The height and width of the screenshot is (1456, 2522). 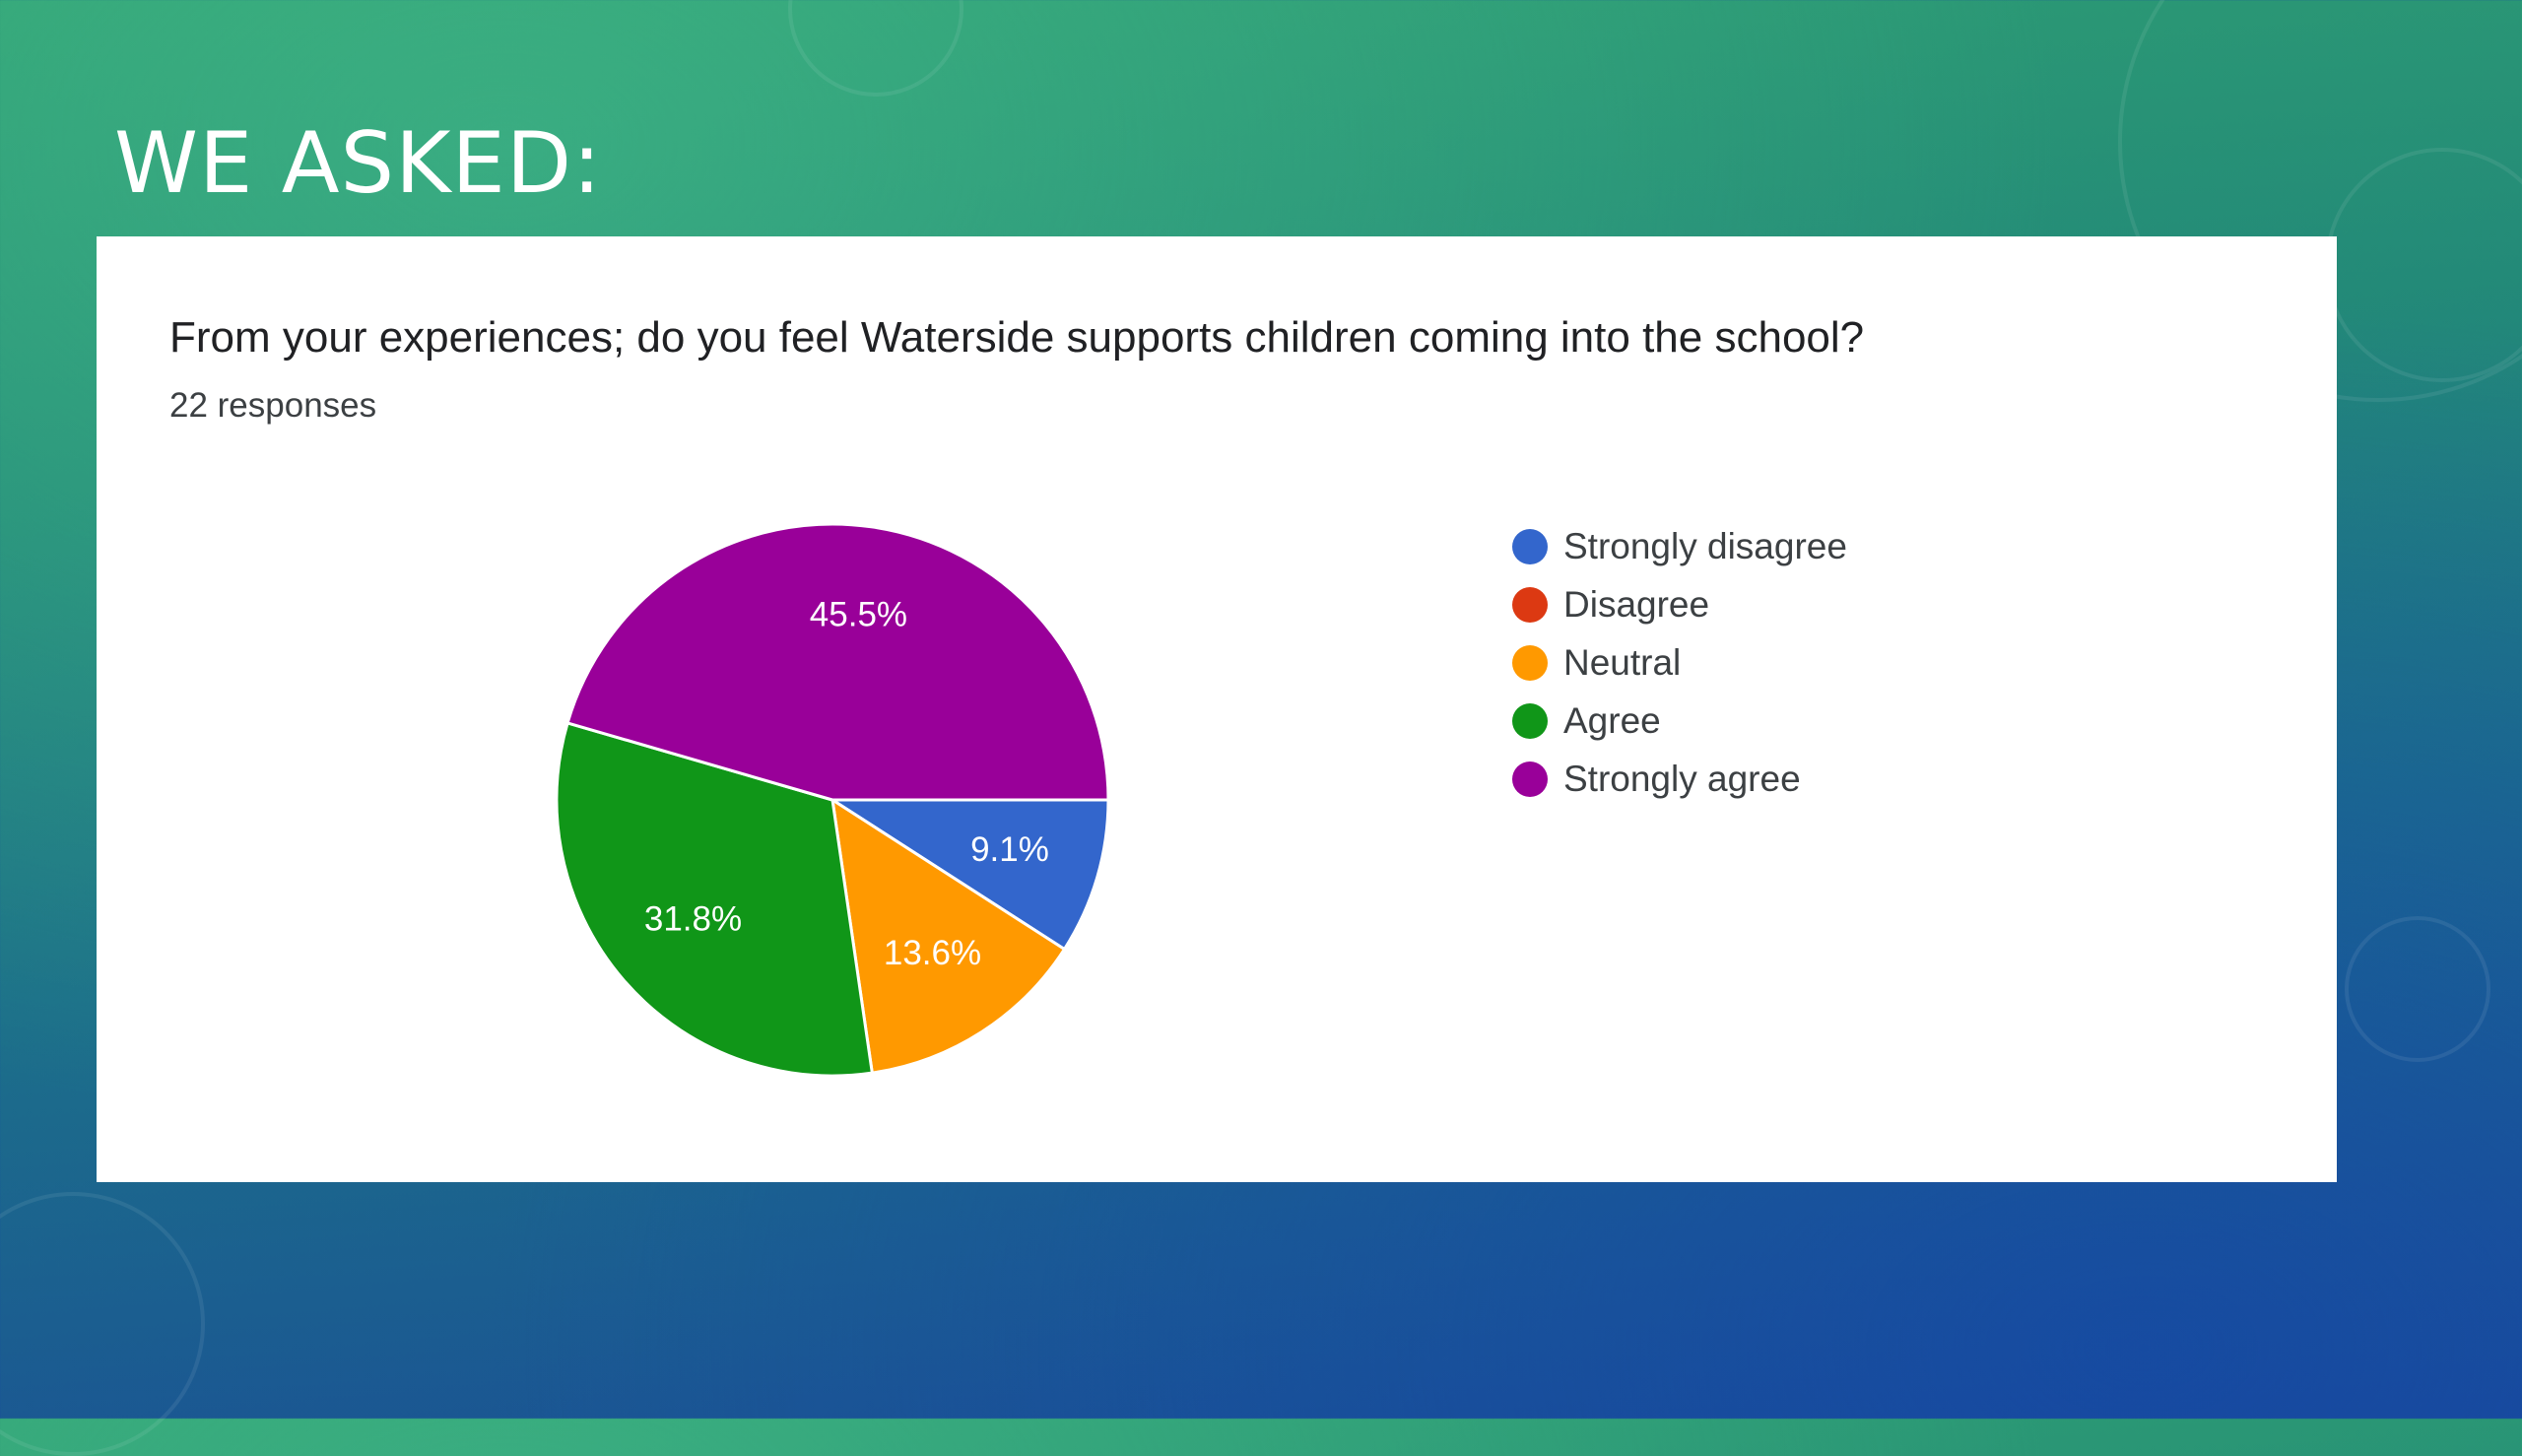 I want to click on legend-item-agree: Agree, so click(x=1679, y=721).